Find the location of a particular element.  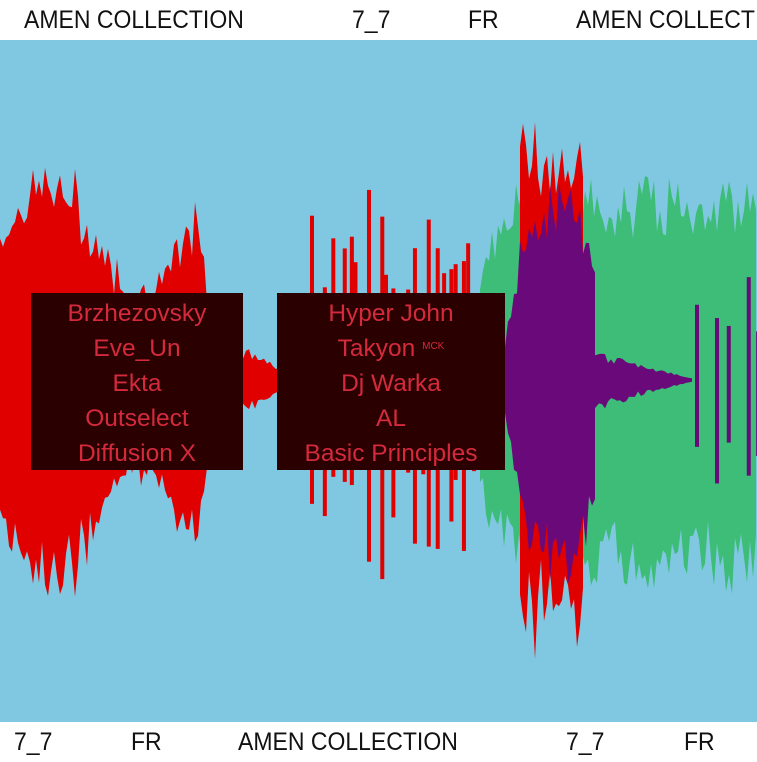

artist-name: Takyon is located at coordinates (376, 348).